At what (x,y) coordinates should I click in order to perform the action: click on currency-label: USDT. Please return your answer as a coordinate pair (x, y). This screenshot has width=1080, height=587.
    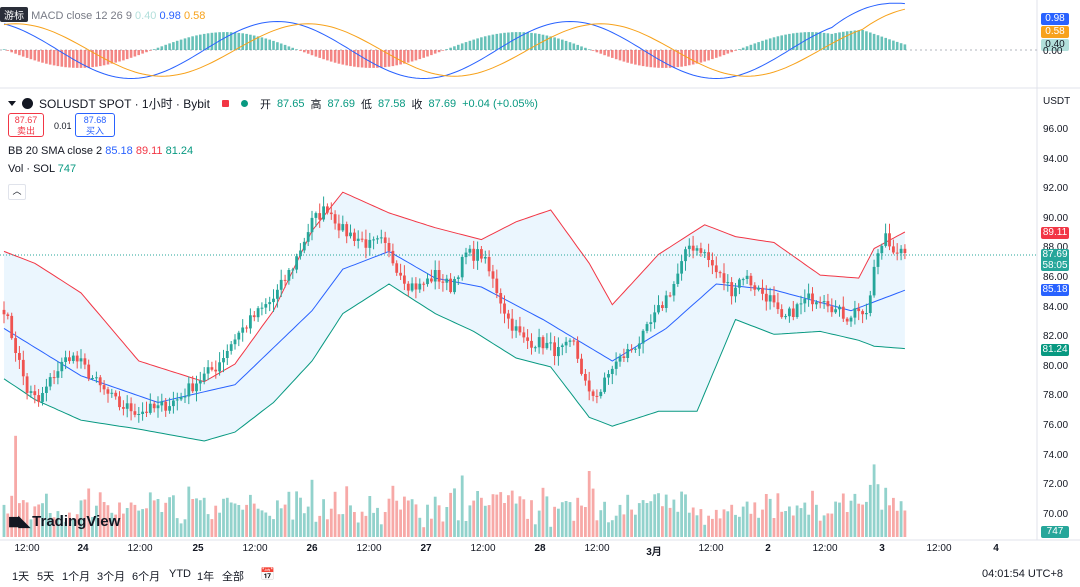
    Looking at the image, I should click on (1057, 101).